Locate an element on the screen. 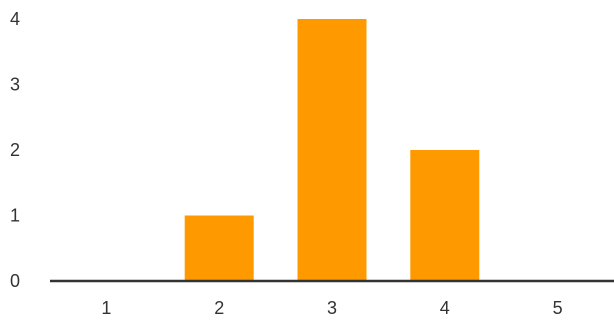 This screenshot has height=322, width=614. x-tick-label: 3 is located at coordinates (332, 308).